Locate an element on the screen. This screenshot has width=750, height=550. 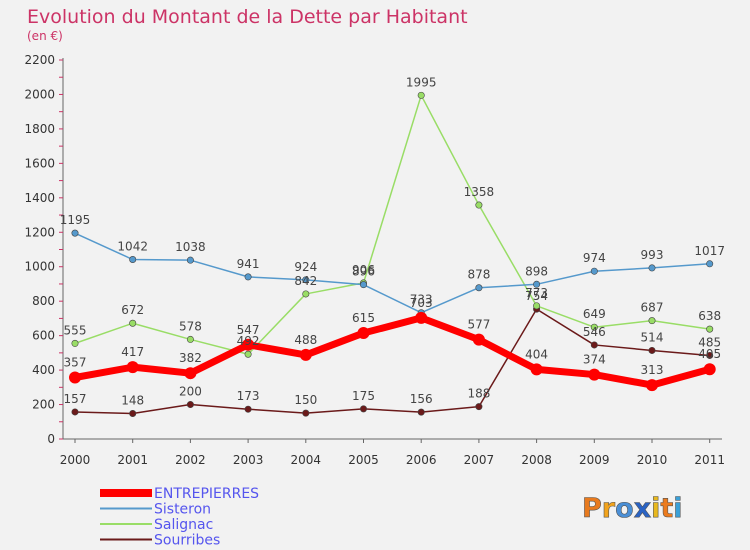
y-tick-label: 2200 is located at coordinates (39, 60).